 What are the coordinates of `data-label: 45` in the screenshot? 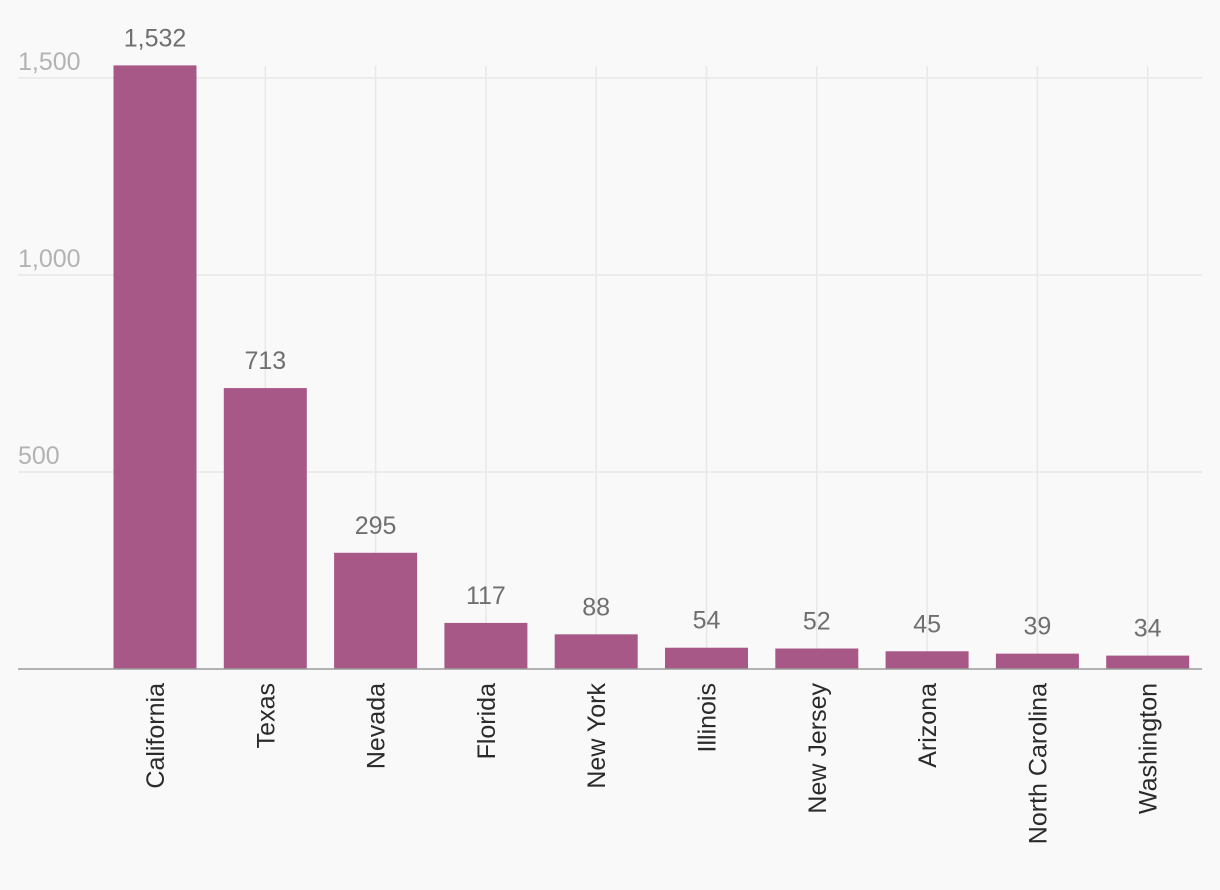 It's located at (927, 624).